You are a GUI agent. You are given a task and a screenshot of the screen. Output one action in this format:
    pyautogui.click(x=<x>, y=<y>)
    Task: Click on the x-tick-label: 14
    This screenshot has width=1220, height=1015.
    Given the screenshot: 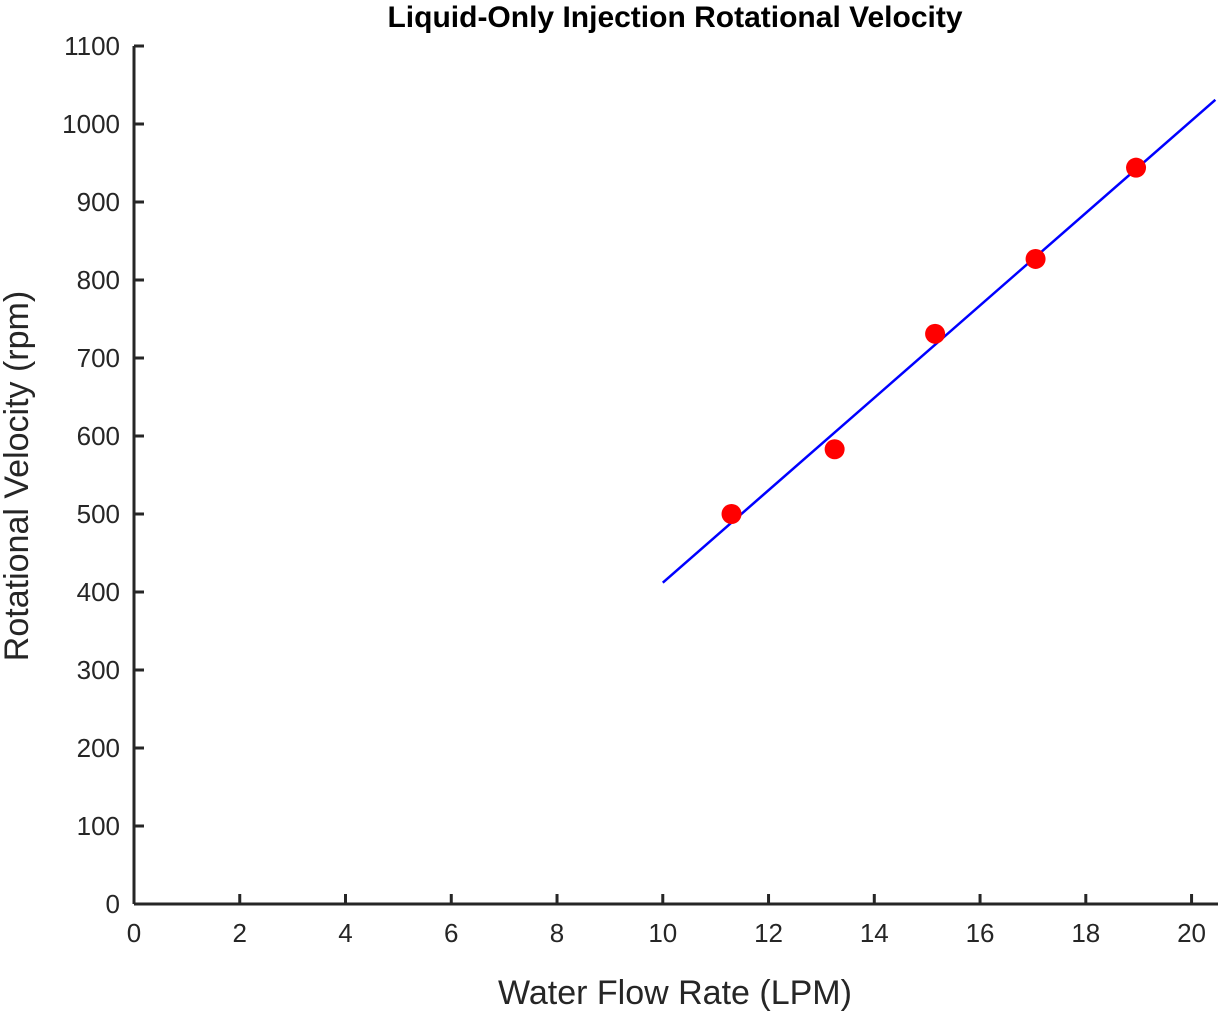 What is the action you would take?
    pyautogui.click(x=874, y=933)
    